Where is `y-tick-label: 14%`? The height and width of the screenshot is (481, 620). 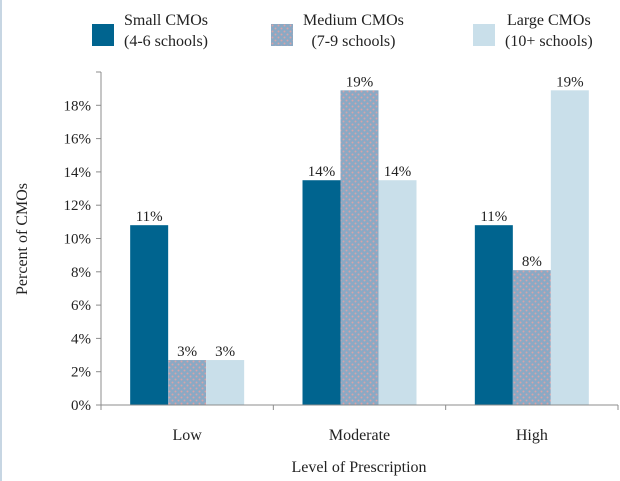
y-tick-label: 14% is located at coordinates (78, 173).